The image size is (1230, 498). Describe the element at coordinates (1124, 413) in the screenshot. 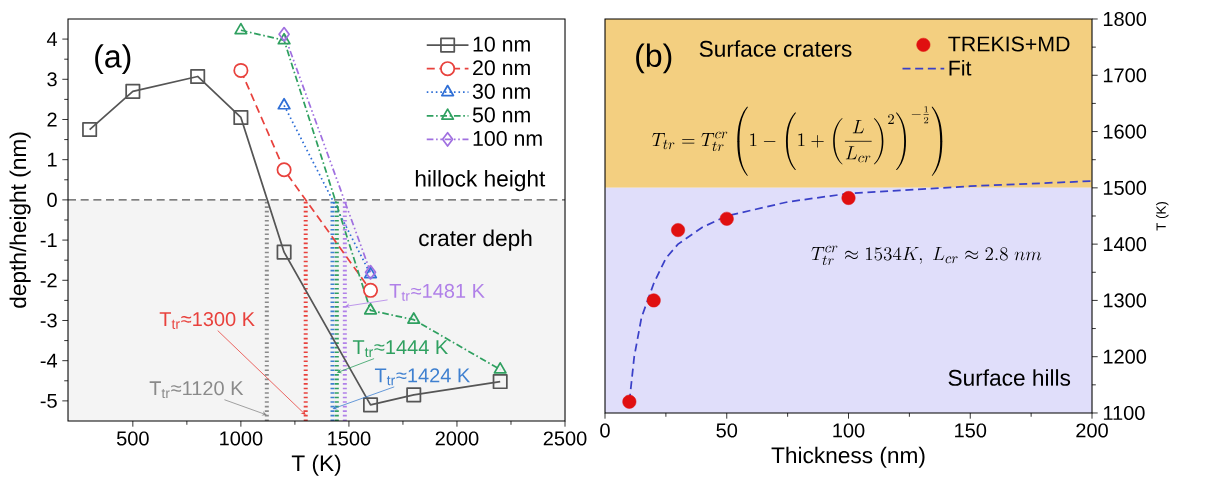

I see `y-tick-label: 1100` at that location.